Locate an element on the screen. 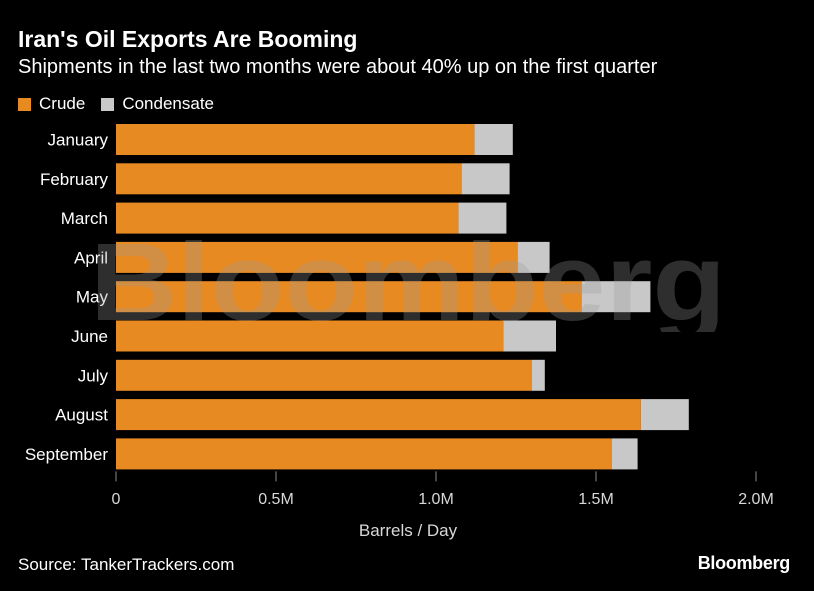 Image resolution: width=814 pixels, height=591 pixels. category-label-april: April is located at coordinates (91, 257).